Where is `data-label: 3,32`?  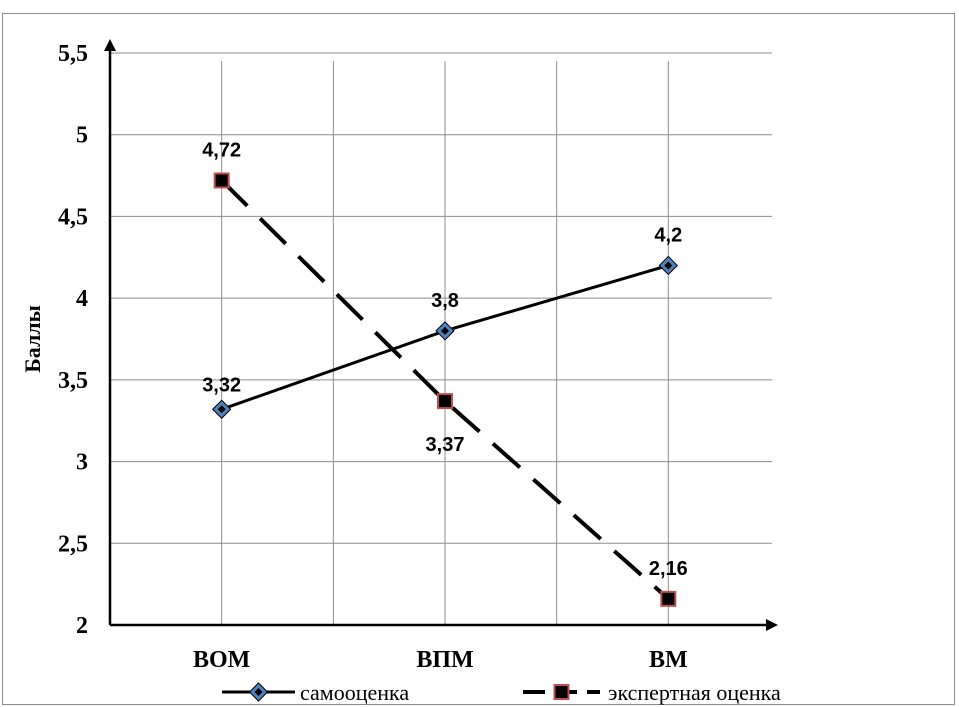 data-label: 3,32 is located at coordinates (221, 385).